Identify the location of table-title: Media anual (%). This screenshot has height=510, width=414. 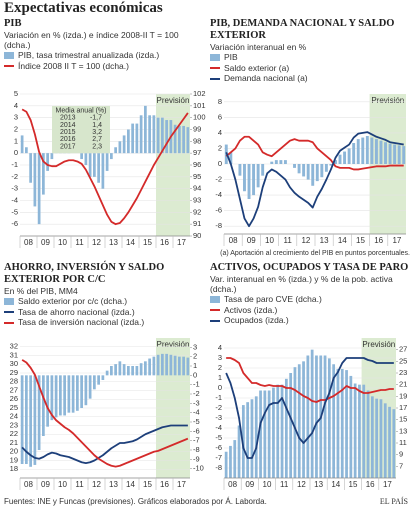
(81, 110).